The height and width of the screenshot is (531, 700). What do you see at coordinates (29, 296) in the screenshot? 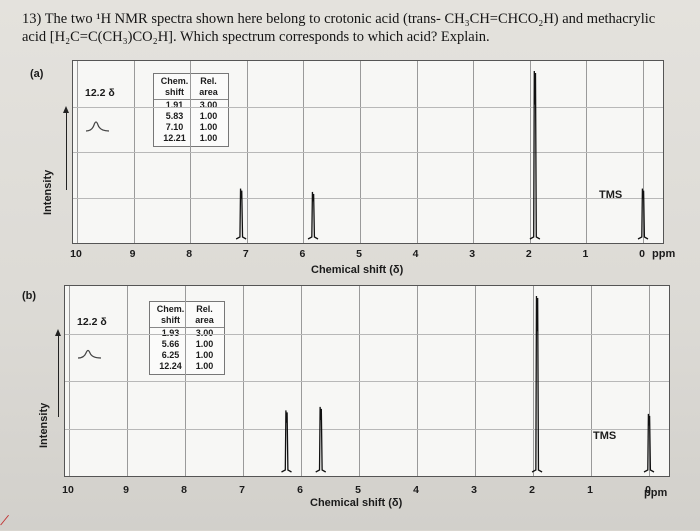
I see `panel-b-label: (b)` at bounding box center [29, 296].